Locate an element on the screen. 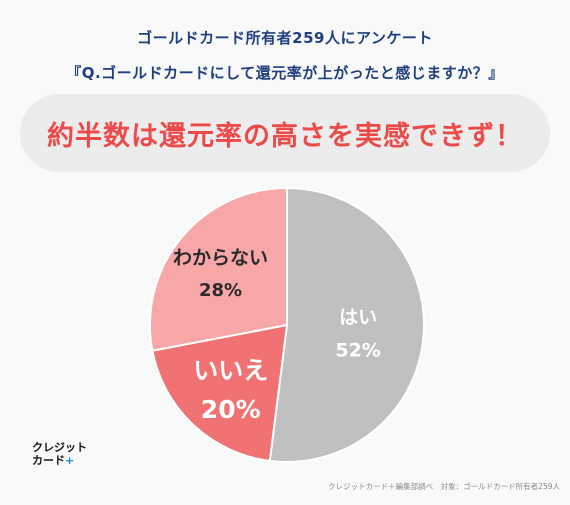 The image size is (570, 505). slice-value-2: 20% is located at coordinates (231, 409).